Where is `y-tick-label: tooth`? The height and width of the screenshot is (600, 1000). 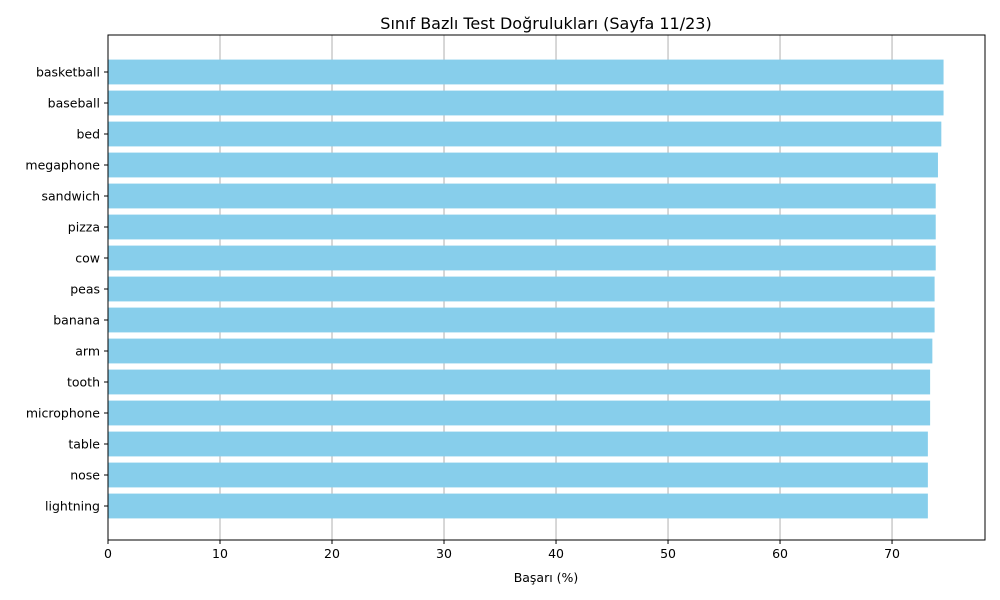
y-tick-label: tooth is located at coordinates (83, 382).